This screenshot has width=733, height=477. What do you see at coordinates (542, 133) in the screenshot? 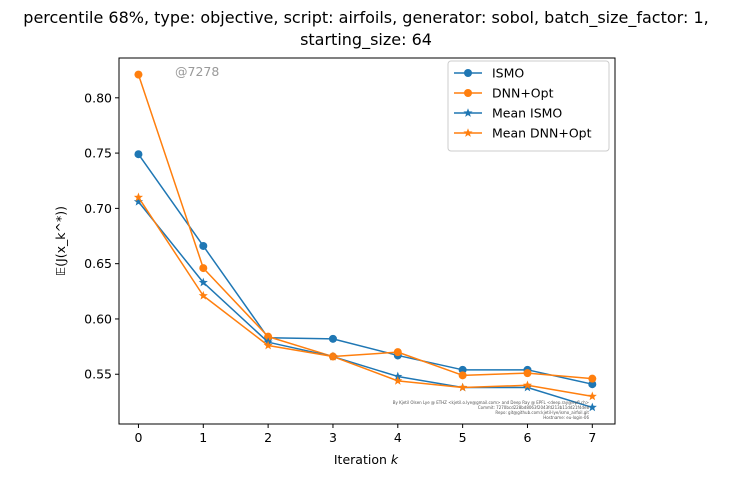
I see `legend-label: Mean DNN+Opt` at bounding box center [542, 133].